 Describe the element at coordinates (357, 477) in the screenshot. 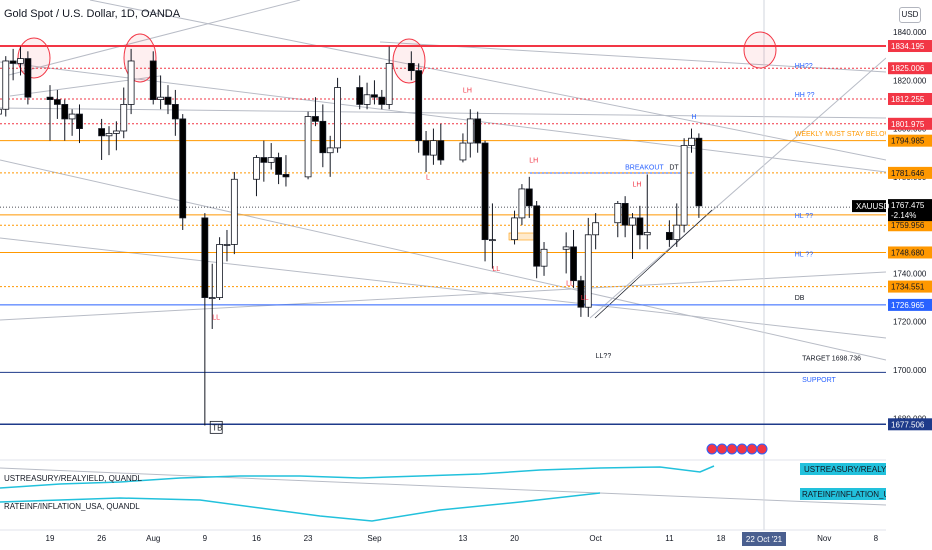

I see `realyield-line` at that location.